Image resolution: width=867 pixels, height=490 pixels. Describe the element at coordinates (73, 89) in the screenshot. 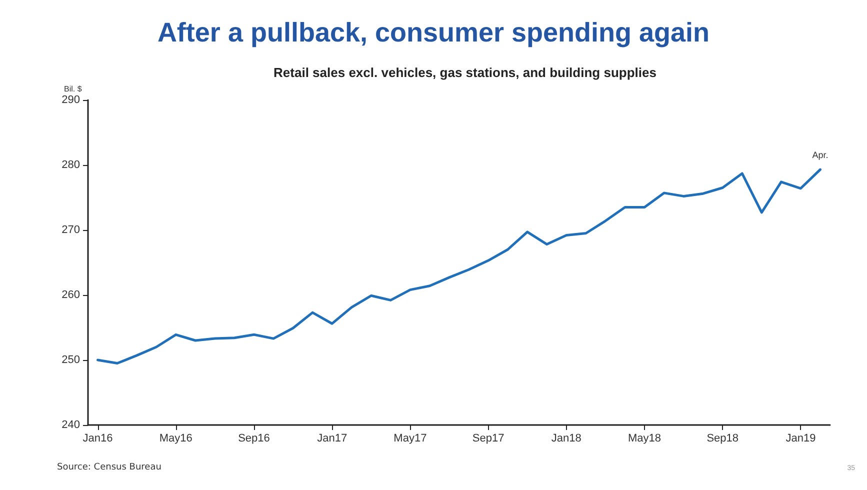

I see `y-axis-title: Bil. $` at that location.